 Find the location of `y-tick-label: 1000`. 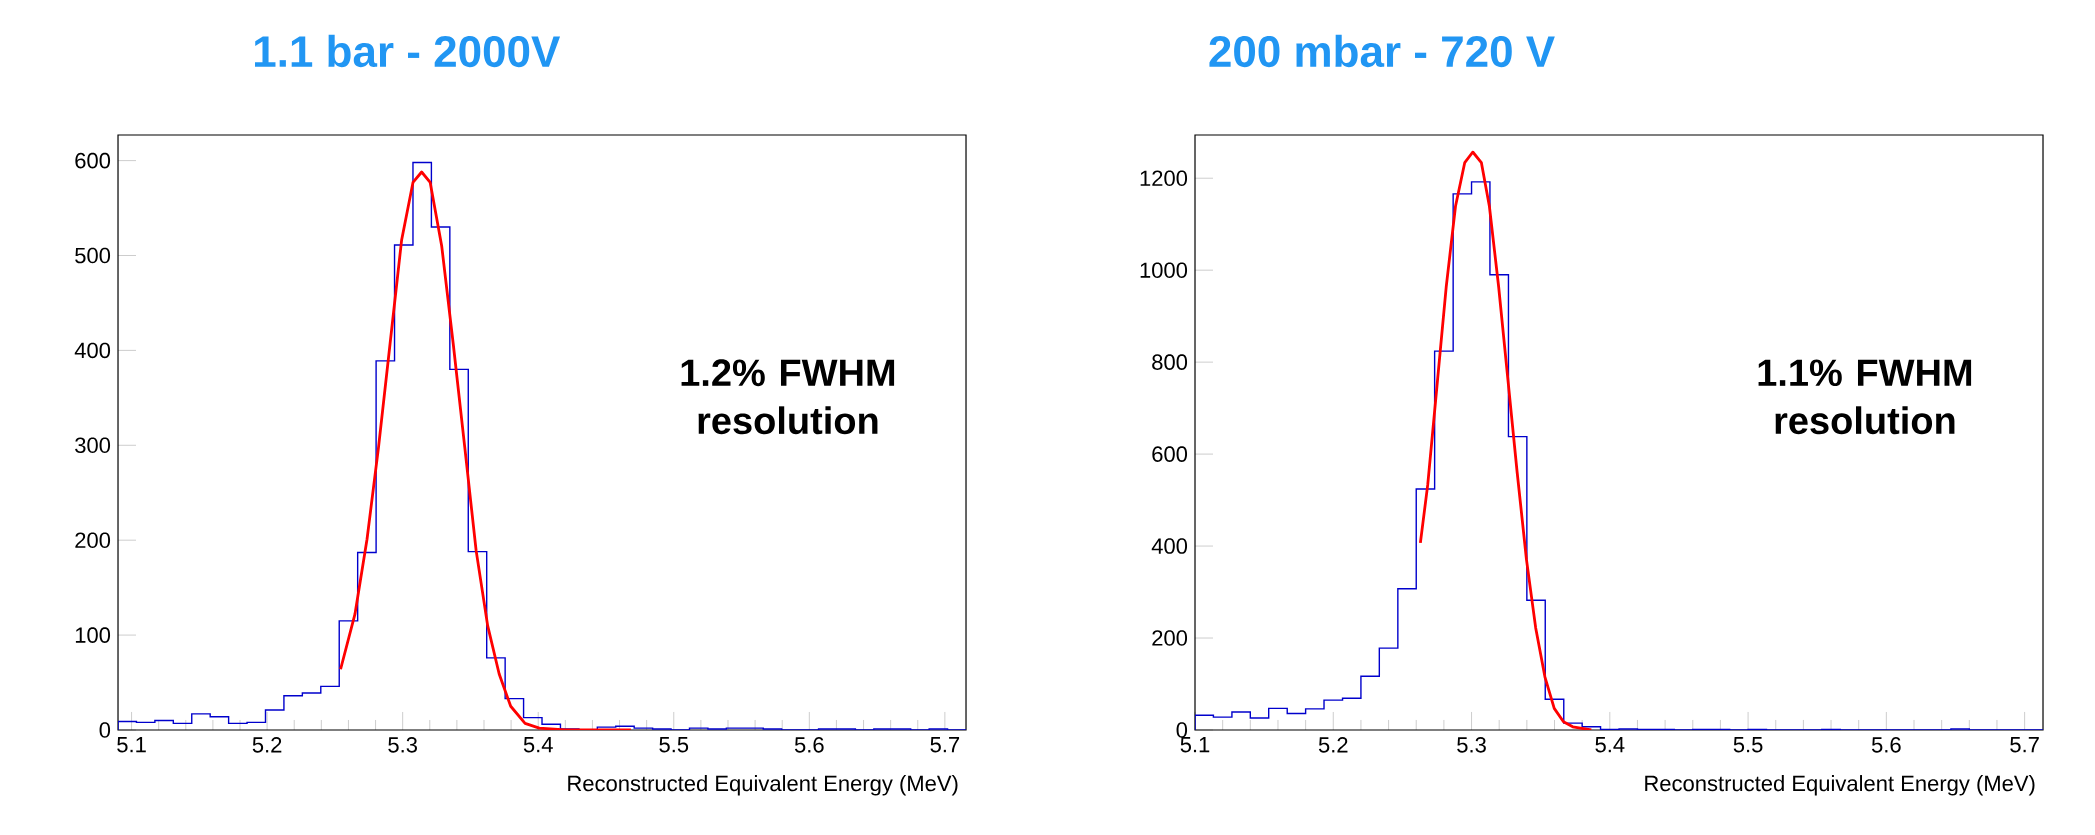

y-tick-label: 1000 is located at coordinates (1164, 270).